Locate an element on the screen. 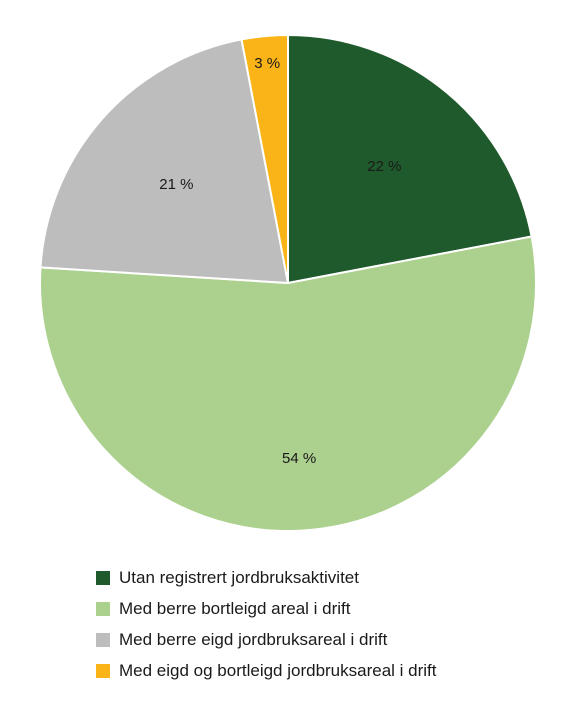 Image resolution: width=576 pixels, height=709 pixels. legend-label-3: Med berre eigd jordbruksareal i drift is located at coordinates (253, 639).